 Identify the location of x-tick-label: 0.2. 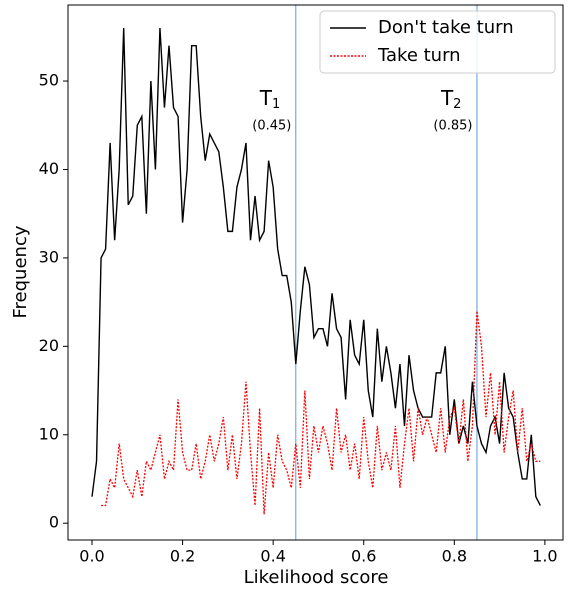
(182, 556).